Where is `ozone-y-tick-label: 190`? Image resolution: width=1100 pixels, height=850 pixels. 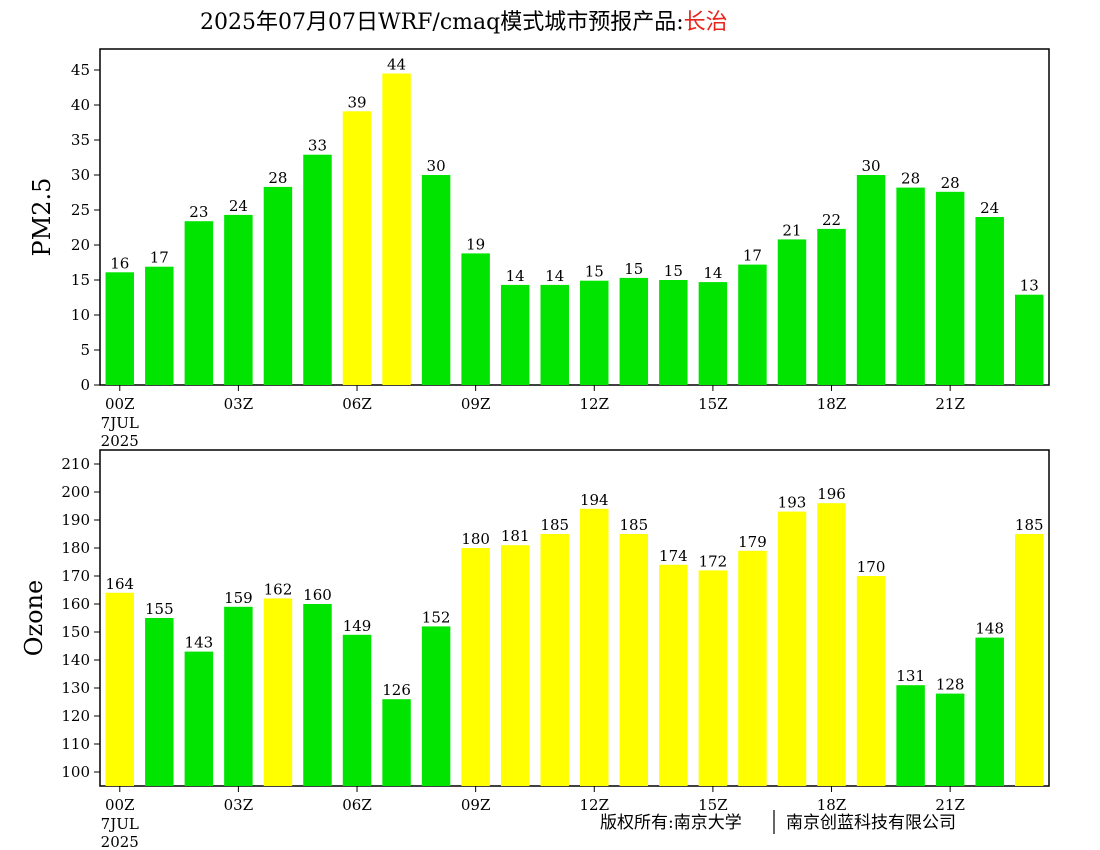 ozone-y-tick-label: 190 is located at coordinates (75, 520).